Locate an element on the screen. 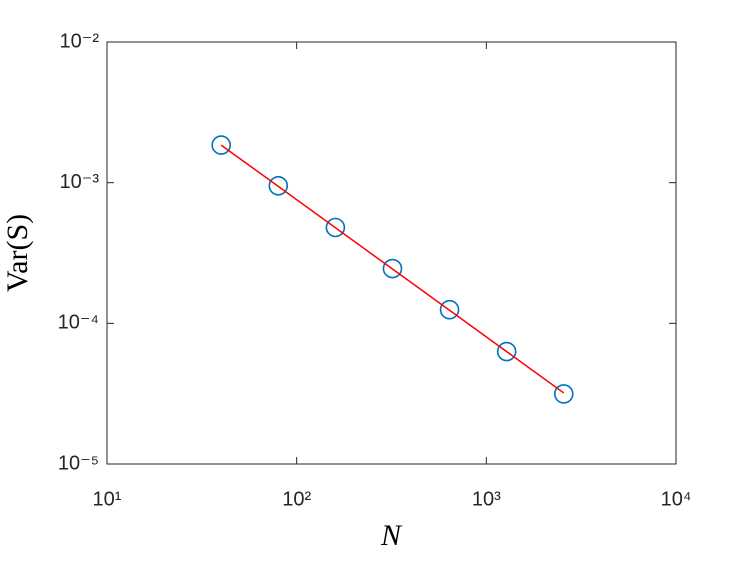 The height and width of the screenshot is (561, 747). y-tick-label: 10⁻⁵ is located at coordinates (78, 463).